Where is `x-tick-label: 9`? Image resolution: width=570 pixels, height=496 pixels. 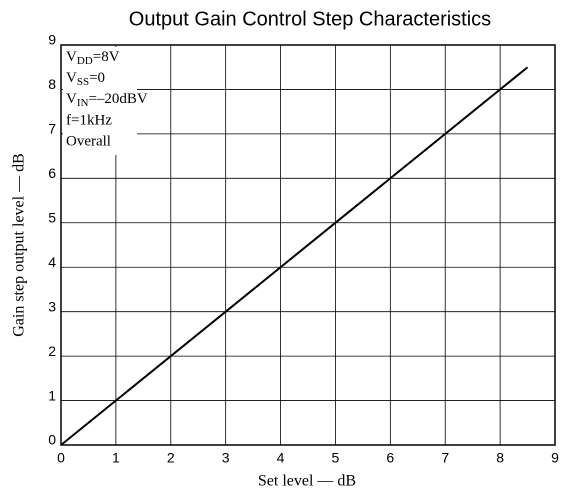
x-tick-label: 9 is located at coordinates (555, 458).